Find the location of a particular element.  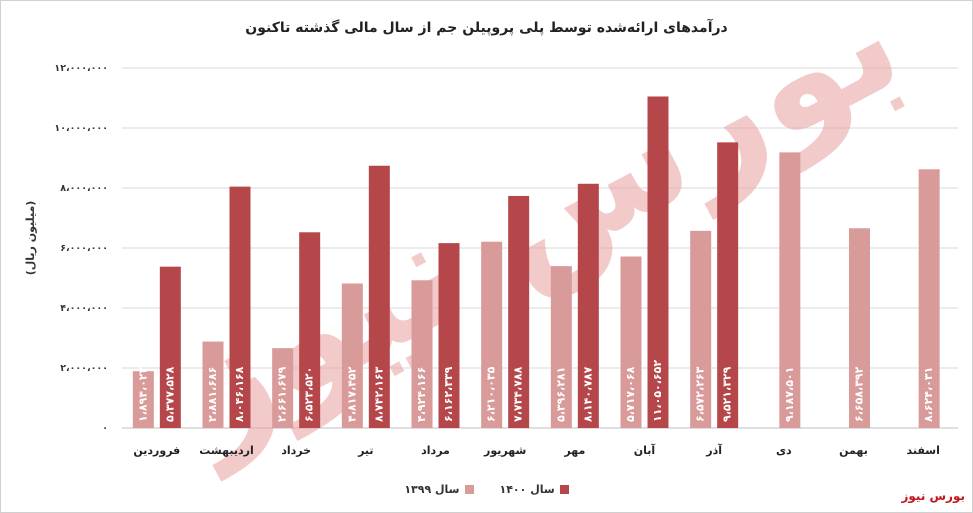

data-label-1399: ۸،۶۲۴،۰۳۱ is located at coordinates (928, 394).